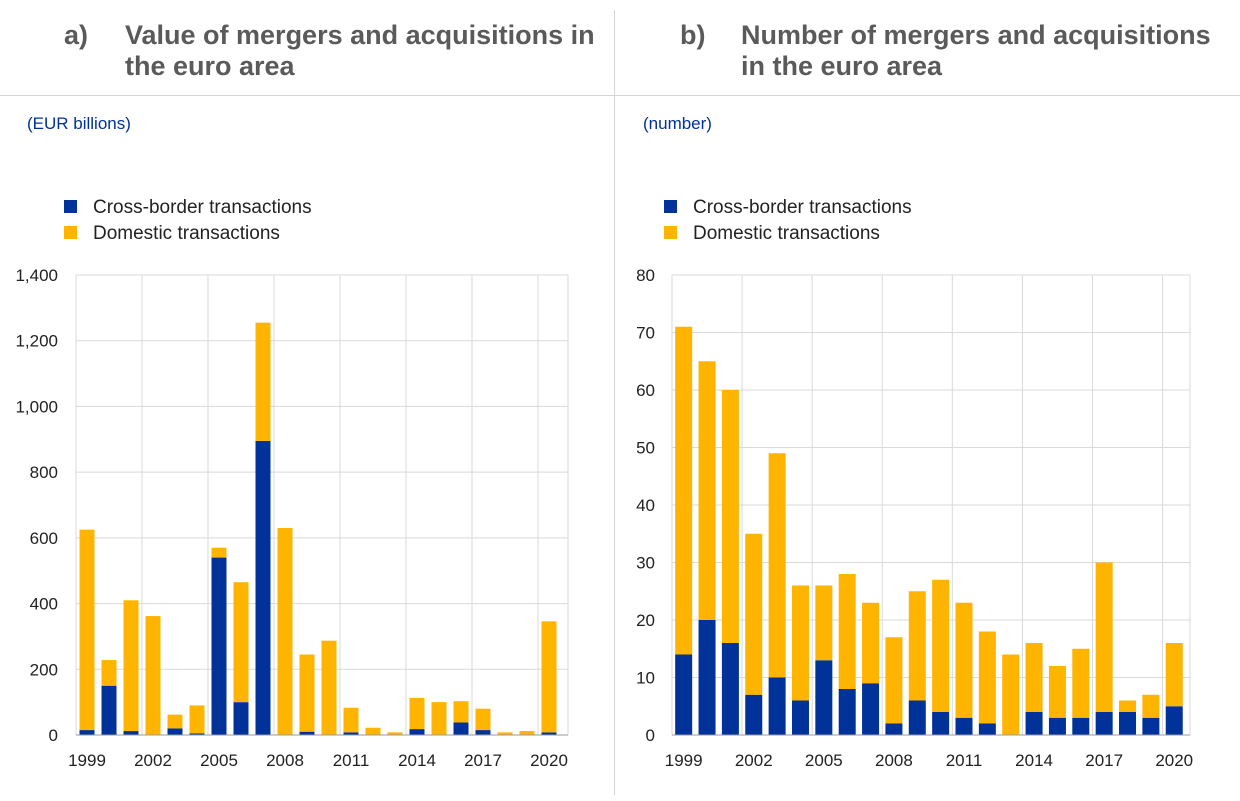 This screenshot has width=1240, height=801. Describe the element at coordinates (219, 760) in the screenshot. I see `panel-a-xtick-label: 2005` at that location.